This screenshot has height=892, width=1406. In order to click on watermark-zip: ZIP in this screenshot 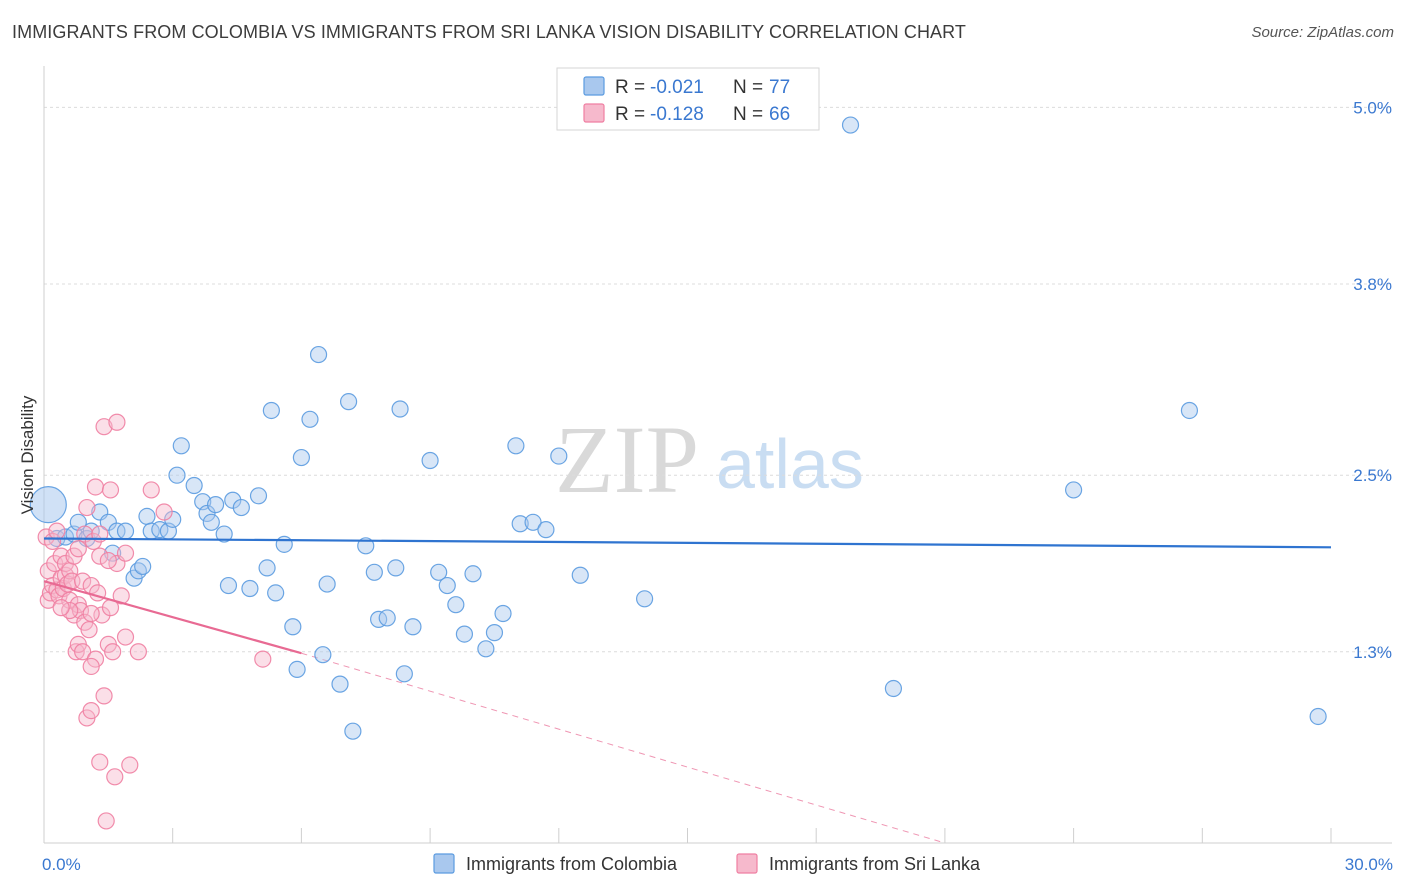, I will do `click(627, 459)`.